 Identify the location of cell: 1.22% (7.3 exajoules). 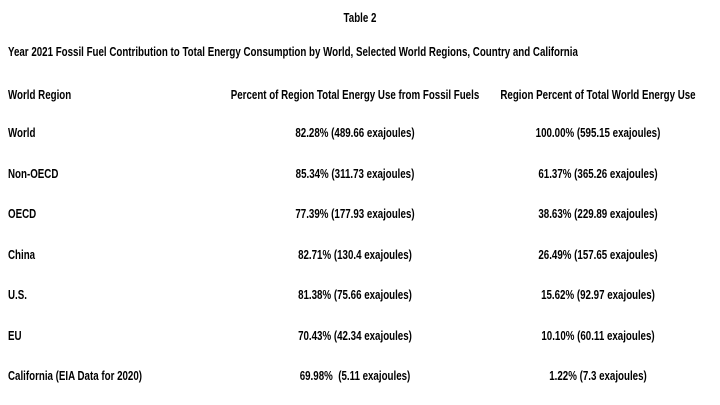
(598, 376).